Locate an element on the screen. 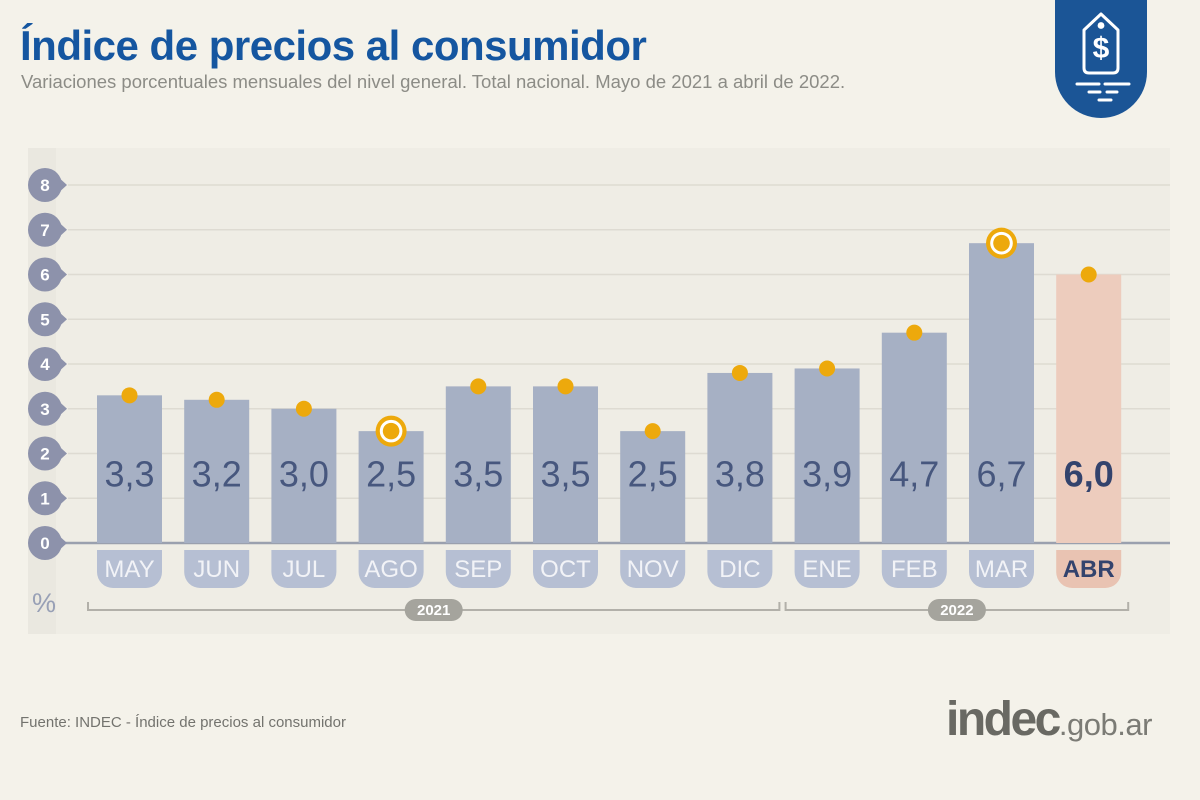 Image resolution: width=1200 pixels, height=800 pixels. bar-sep is located at coordinates (478, 464).